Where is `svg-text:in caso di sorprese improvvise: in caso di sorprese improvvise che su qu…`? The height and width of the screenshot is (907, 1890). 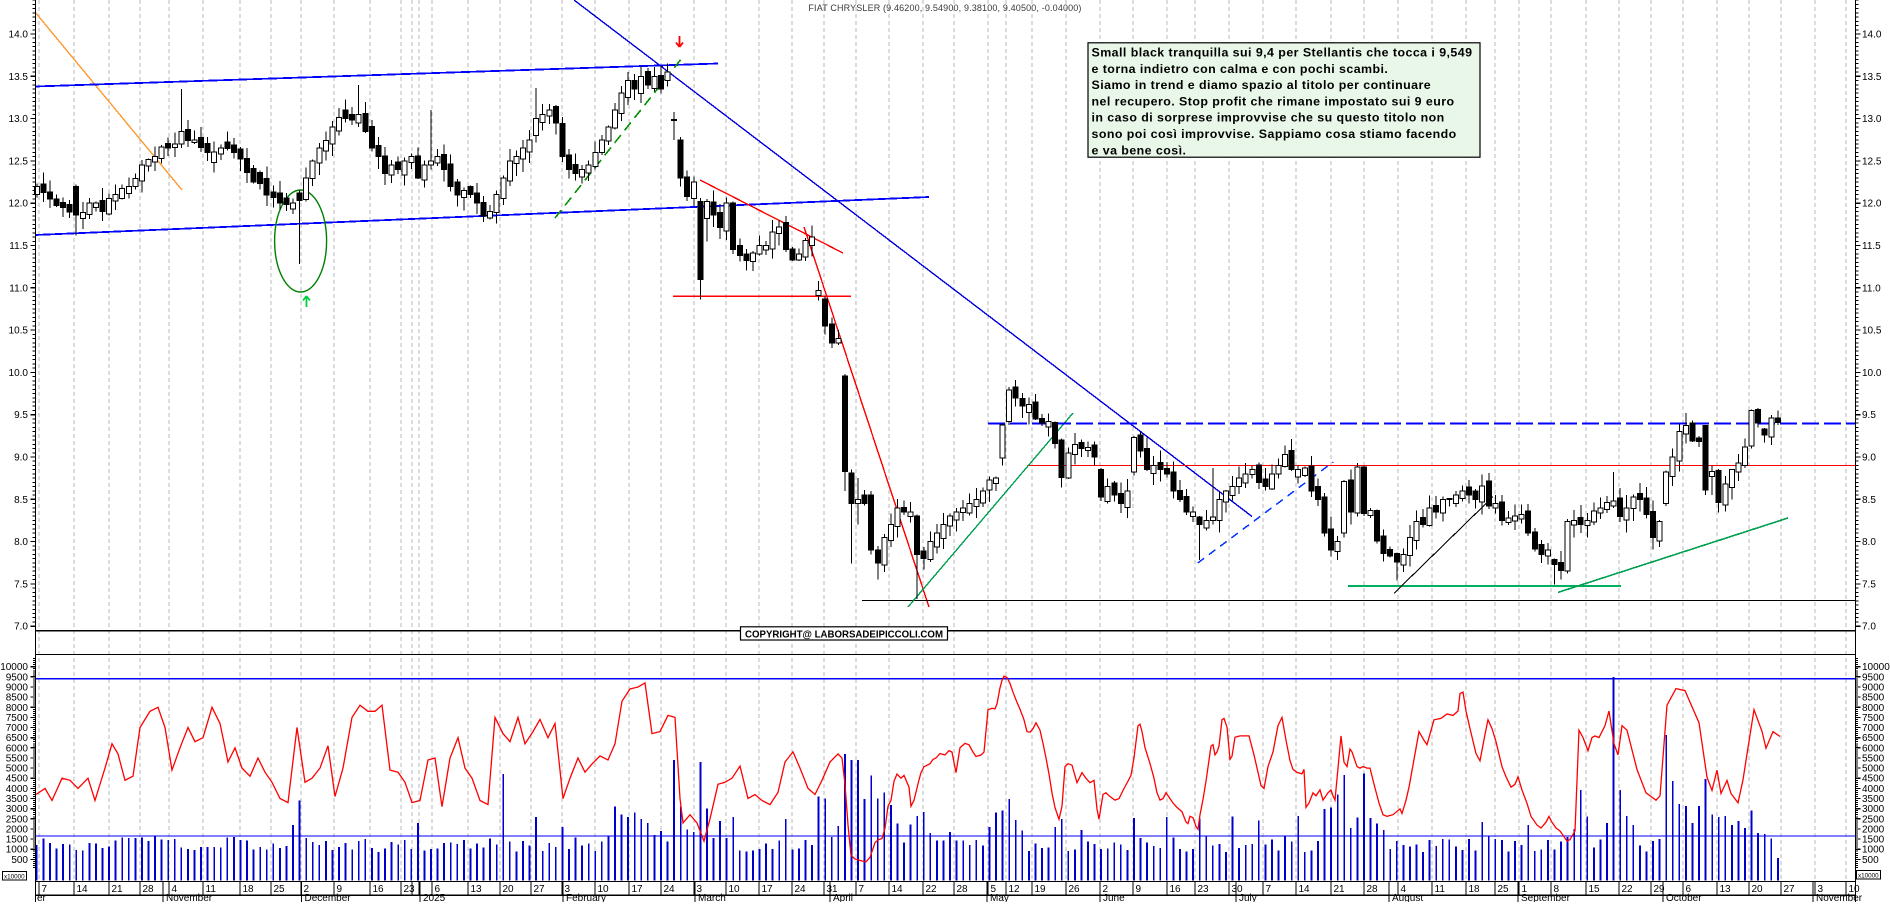
svg-text:in caso di sorprese improvvise: in caso di sorprese improvvise che su qu… is located at coordinates (1268, 118).